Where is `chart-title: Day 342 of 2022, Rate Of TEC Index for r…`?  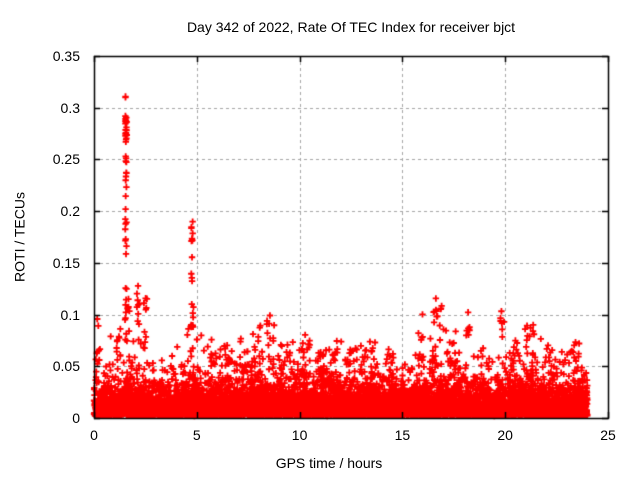
chart-title: Day 342 of 2022, Rate Of TEC Index for r… is located at coordinates (351, 27).